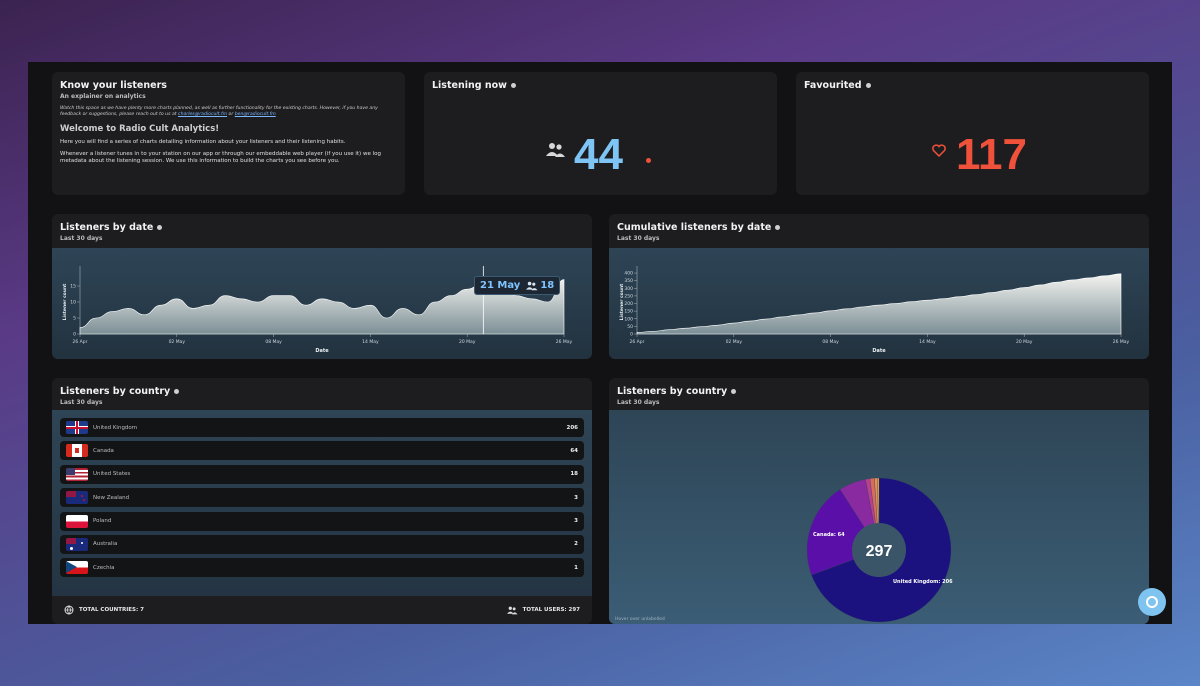 The image size is (1200, 686). I want to click on email-link-charles: charles@radiocult.fm, so click(203, 114).